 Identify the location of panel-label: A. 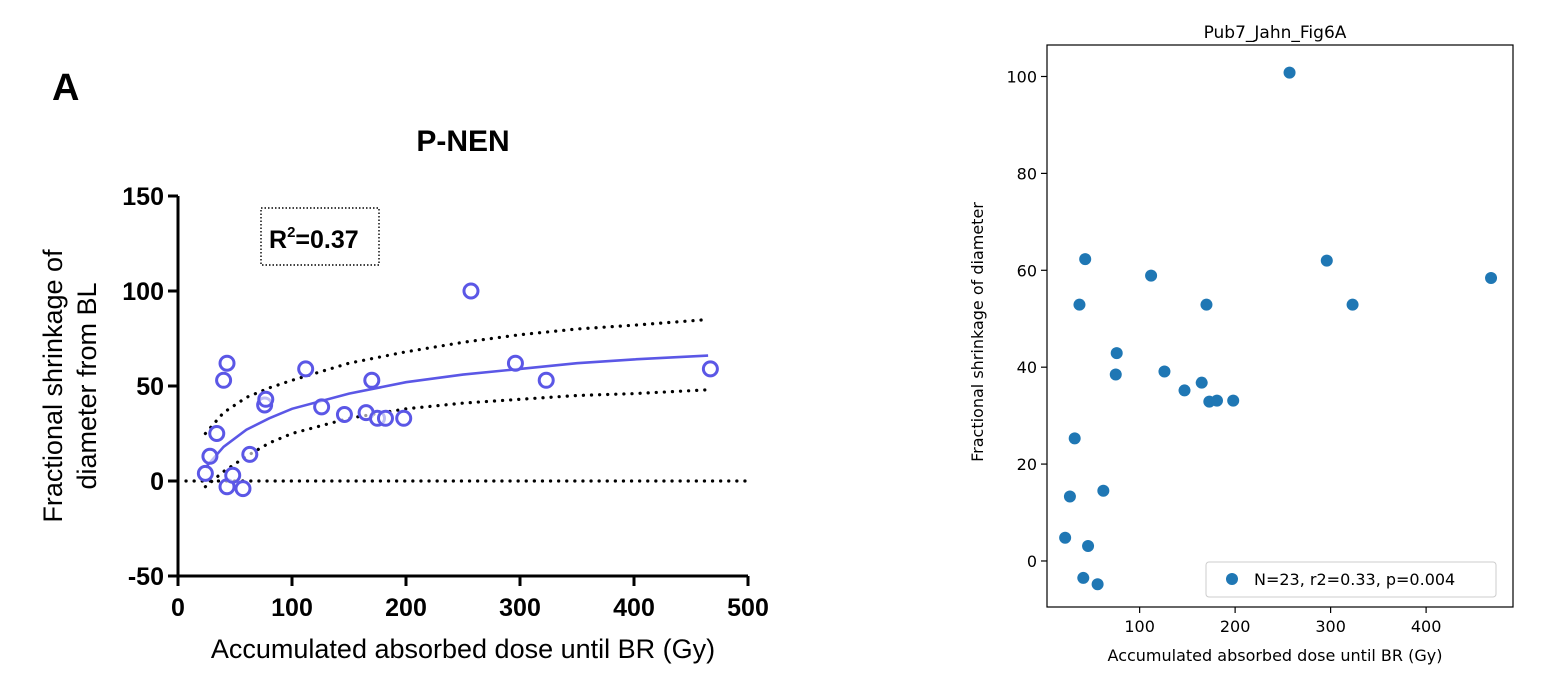
(65, 88).